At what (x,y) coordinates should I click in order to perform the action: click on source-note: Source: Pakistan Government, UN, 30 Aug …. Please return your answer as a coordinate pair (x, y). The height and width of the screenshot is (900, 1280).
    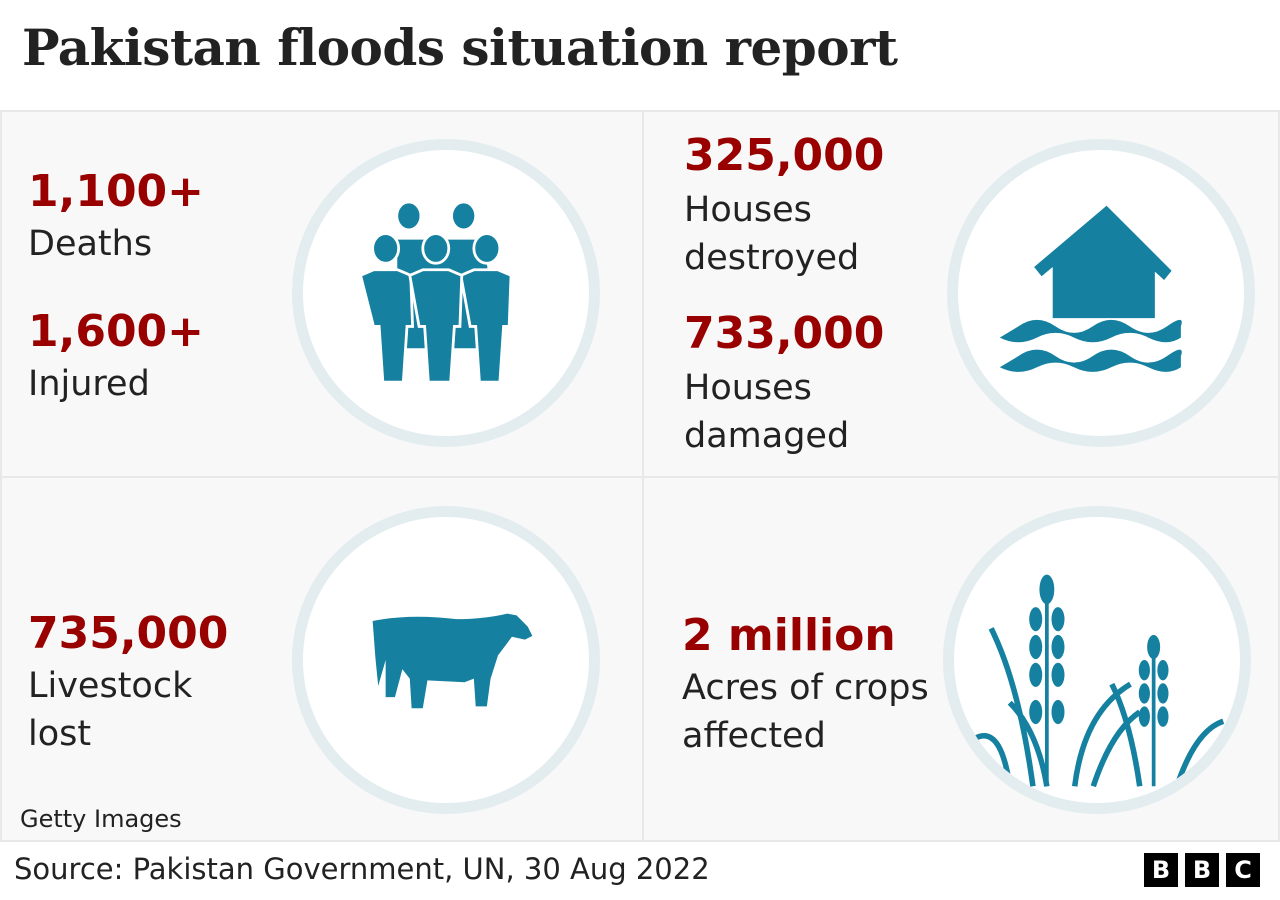
    Looking at the image, I should click on (362, 869).